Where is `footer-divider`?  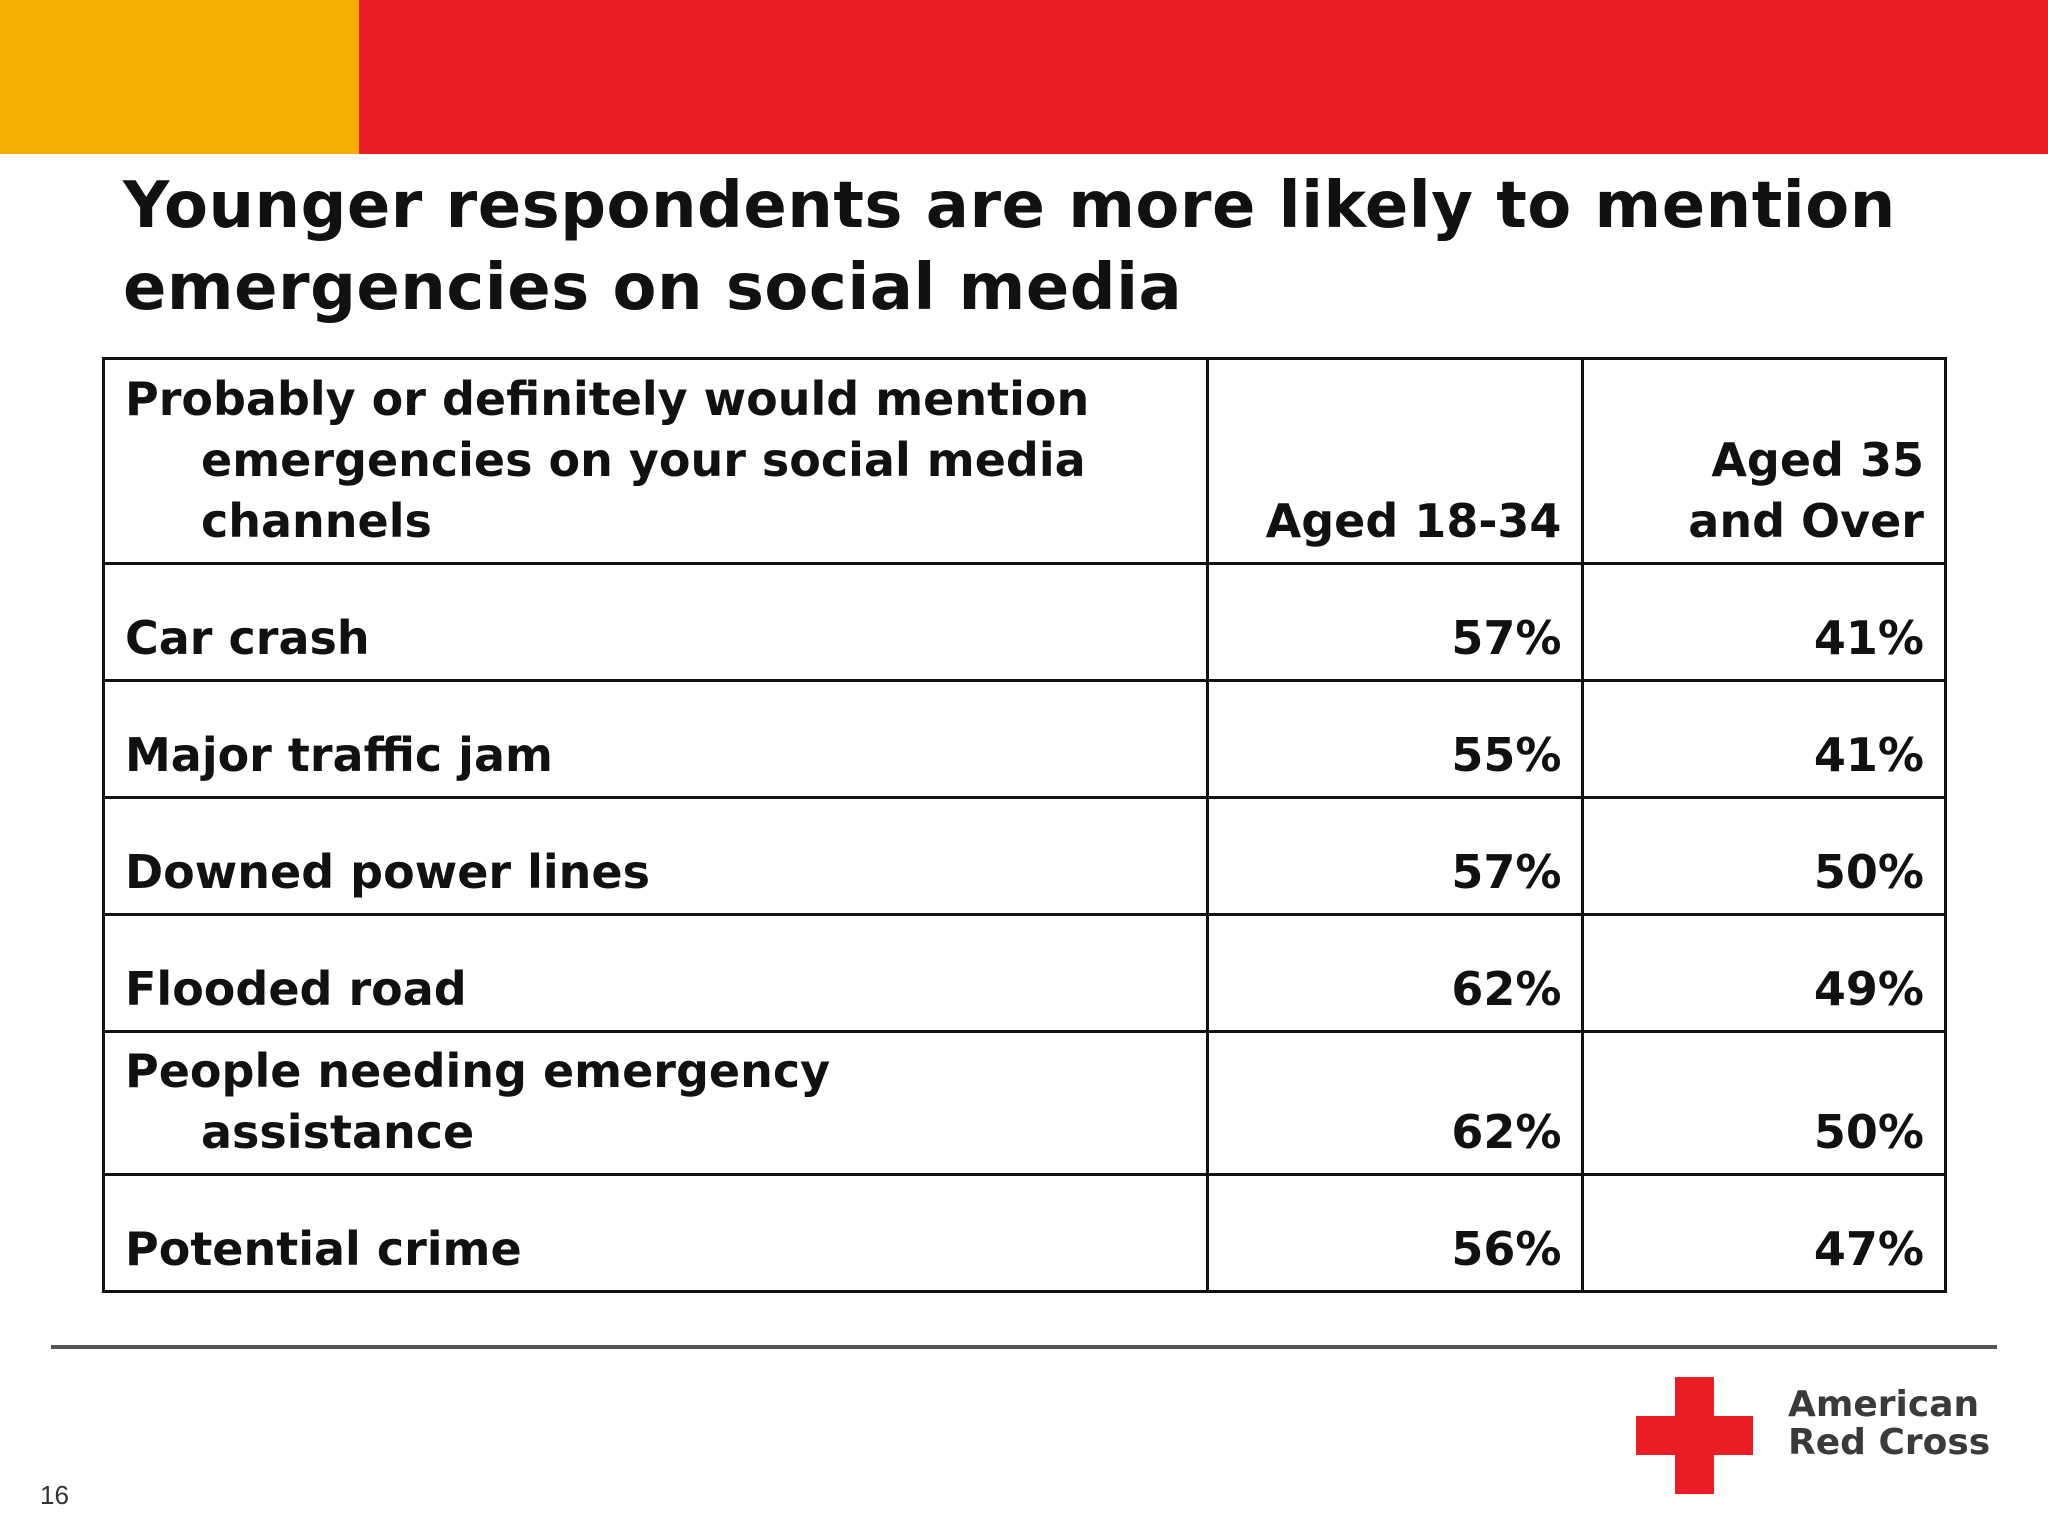
footer-divider is located at coordinates (1024, 1347).